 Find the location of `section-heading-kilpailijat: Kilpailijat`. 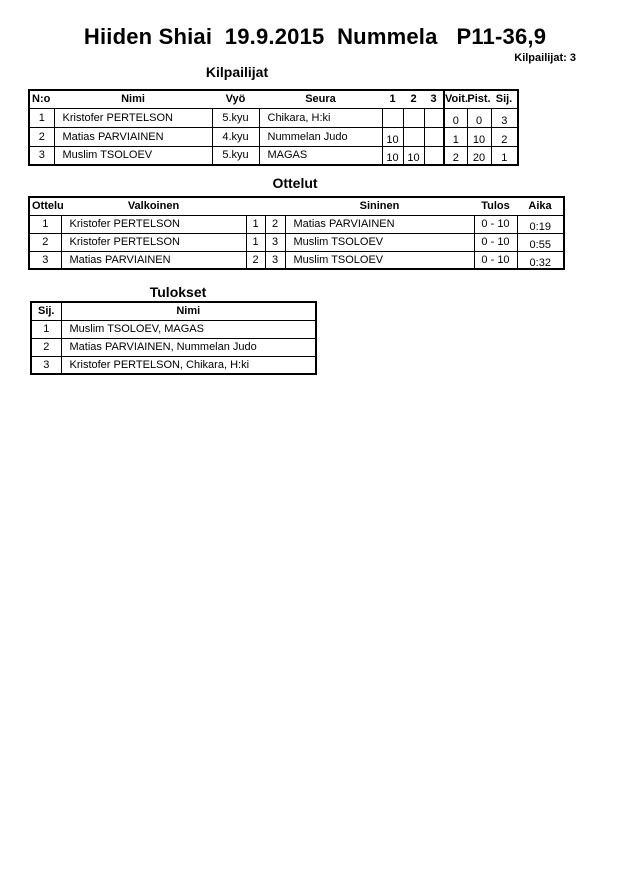

section-heading-kilpailijat: Kilpailijat is located at coordinates (237, 72).